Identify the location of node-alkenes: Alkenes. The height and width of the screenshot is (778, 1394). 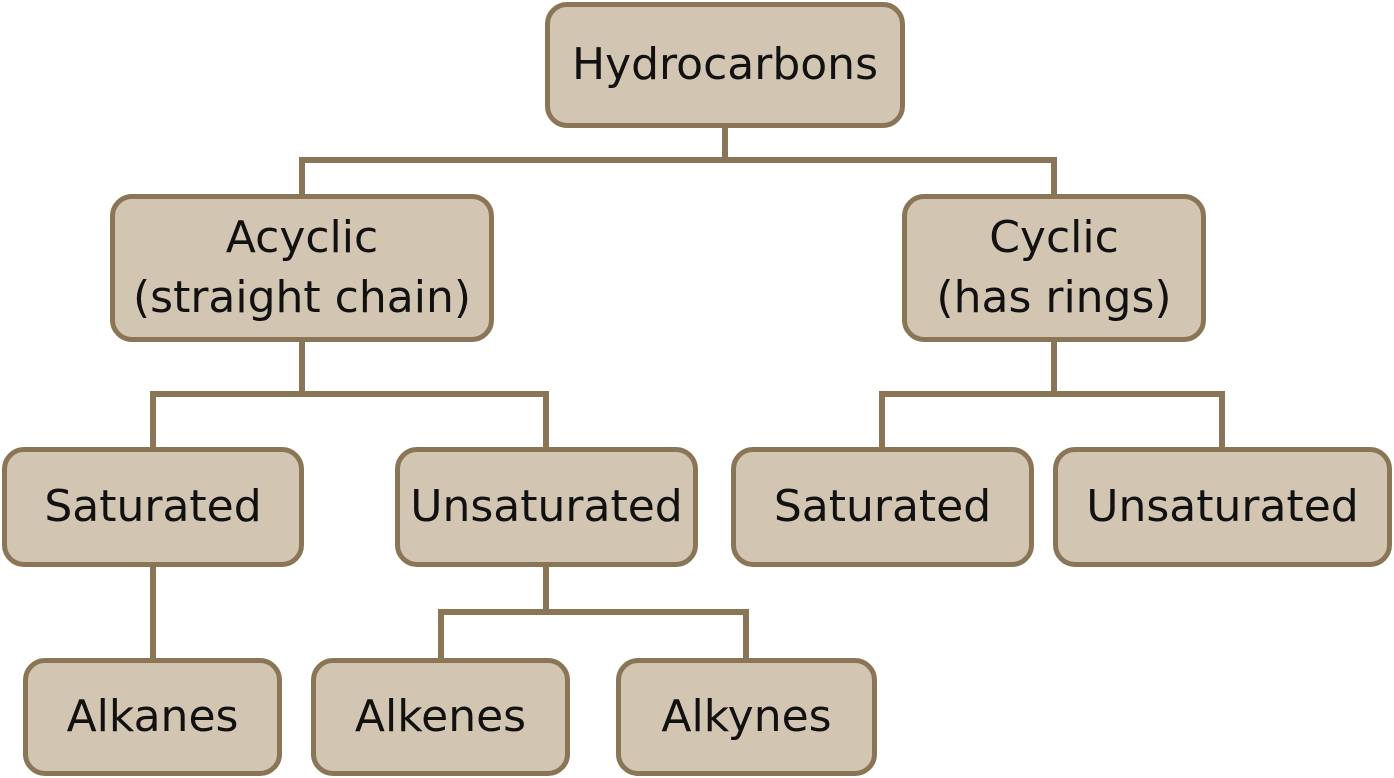
(440, 717).